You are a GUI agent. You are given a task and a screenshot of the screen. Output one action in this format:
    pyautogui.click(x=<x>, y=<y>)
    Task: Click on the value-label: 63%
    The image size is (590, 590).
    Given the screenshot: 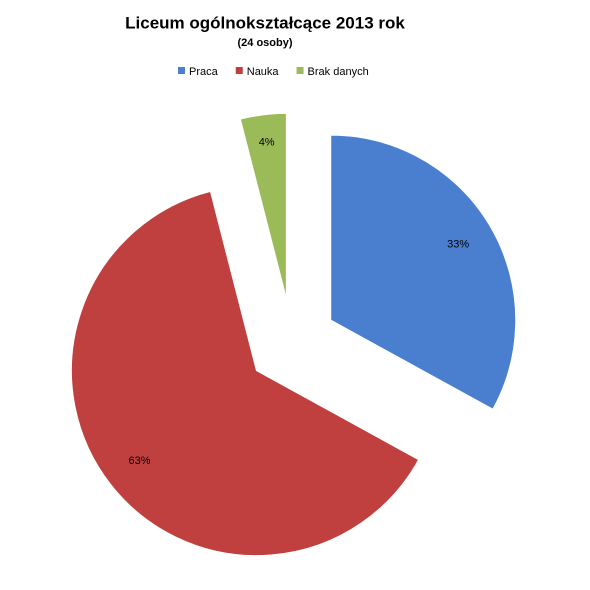 What is the action you would take?
    pyautogui.click(x=139, y=461)
    